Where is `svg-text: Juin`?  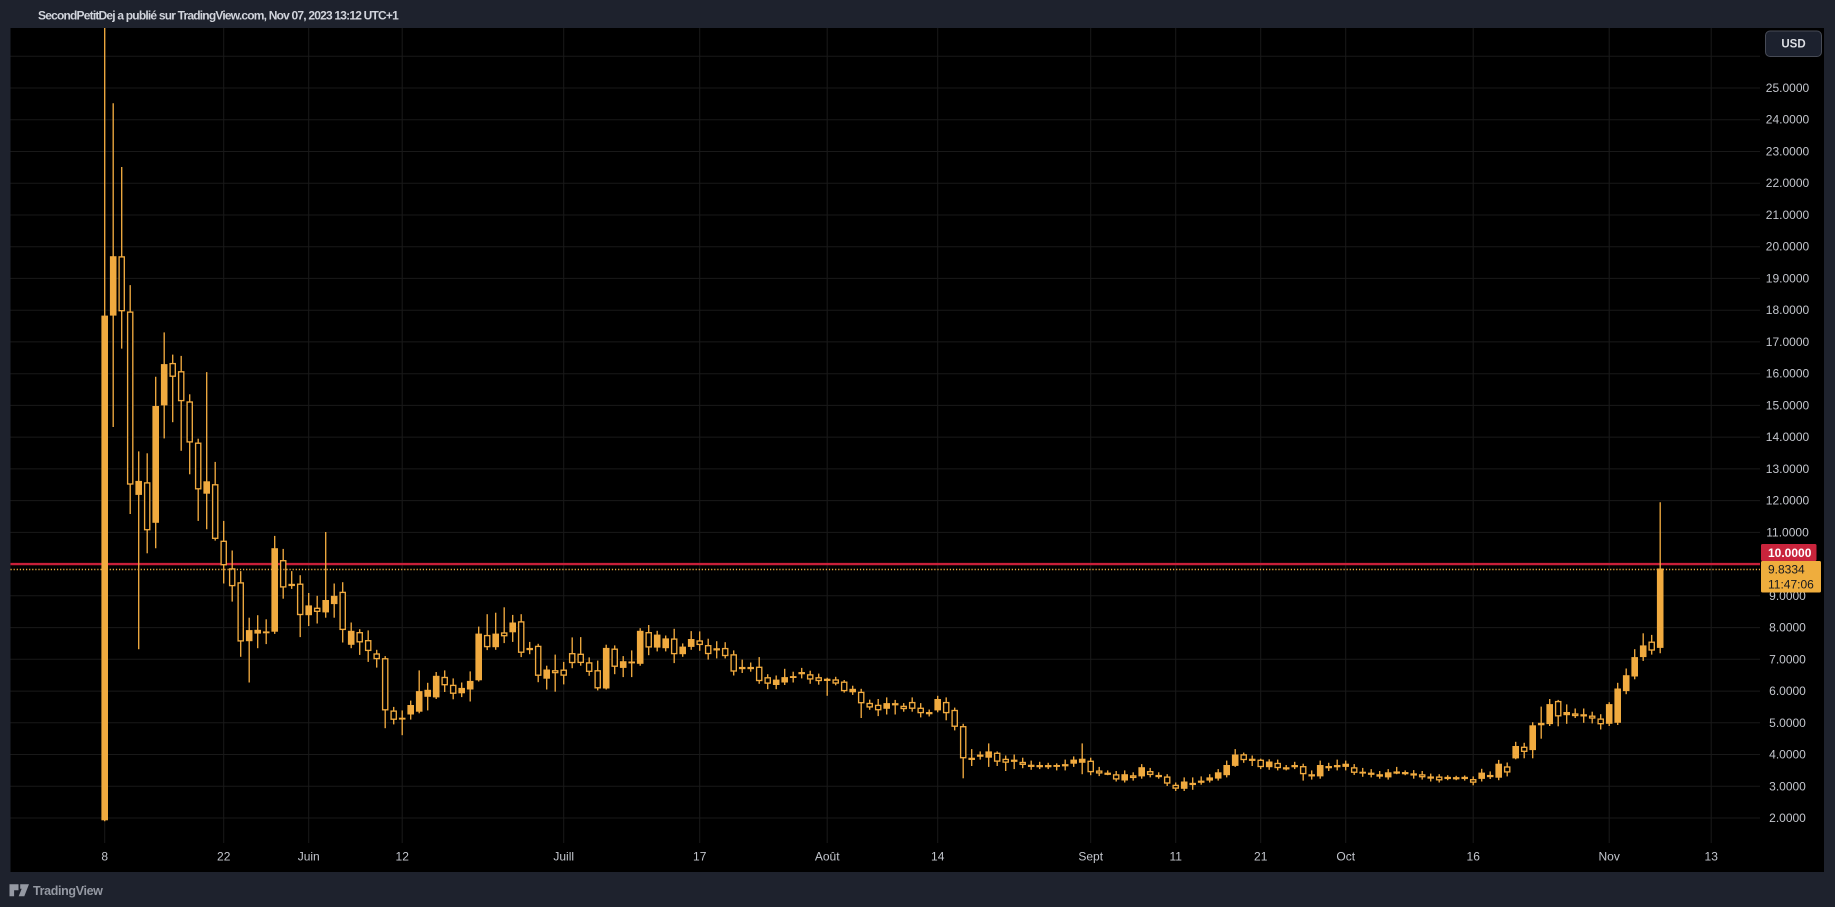 svg-text: Juin is located at coordinates (309, 857).